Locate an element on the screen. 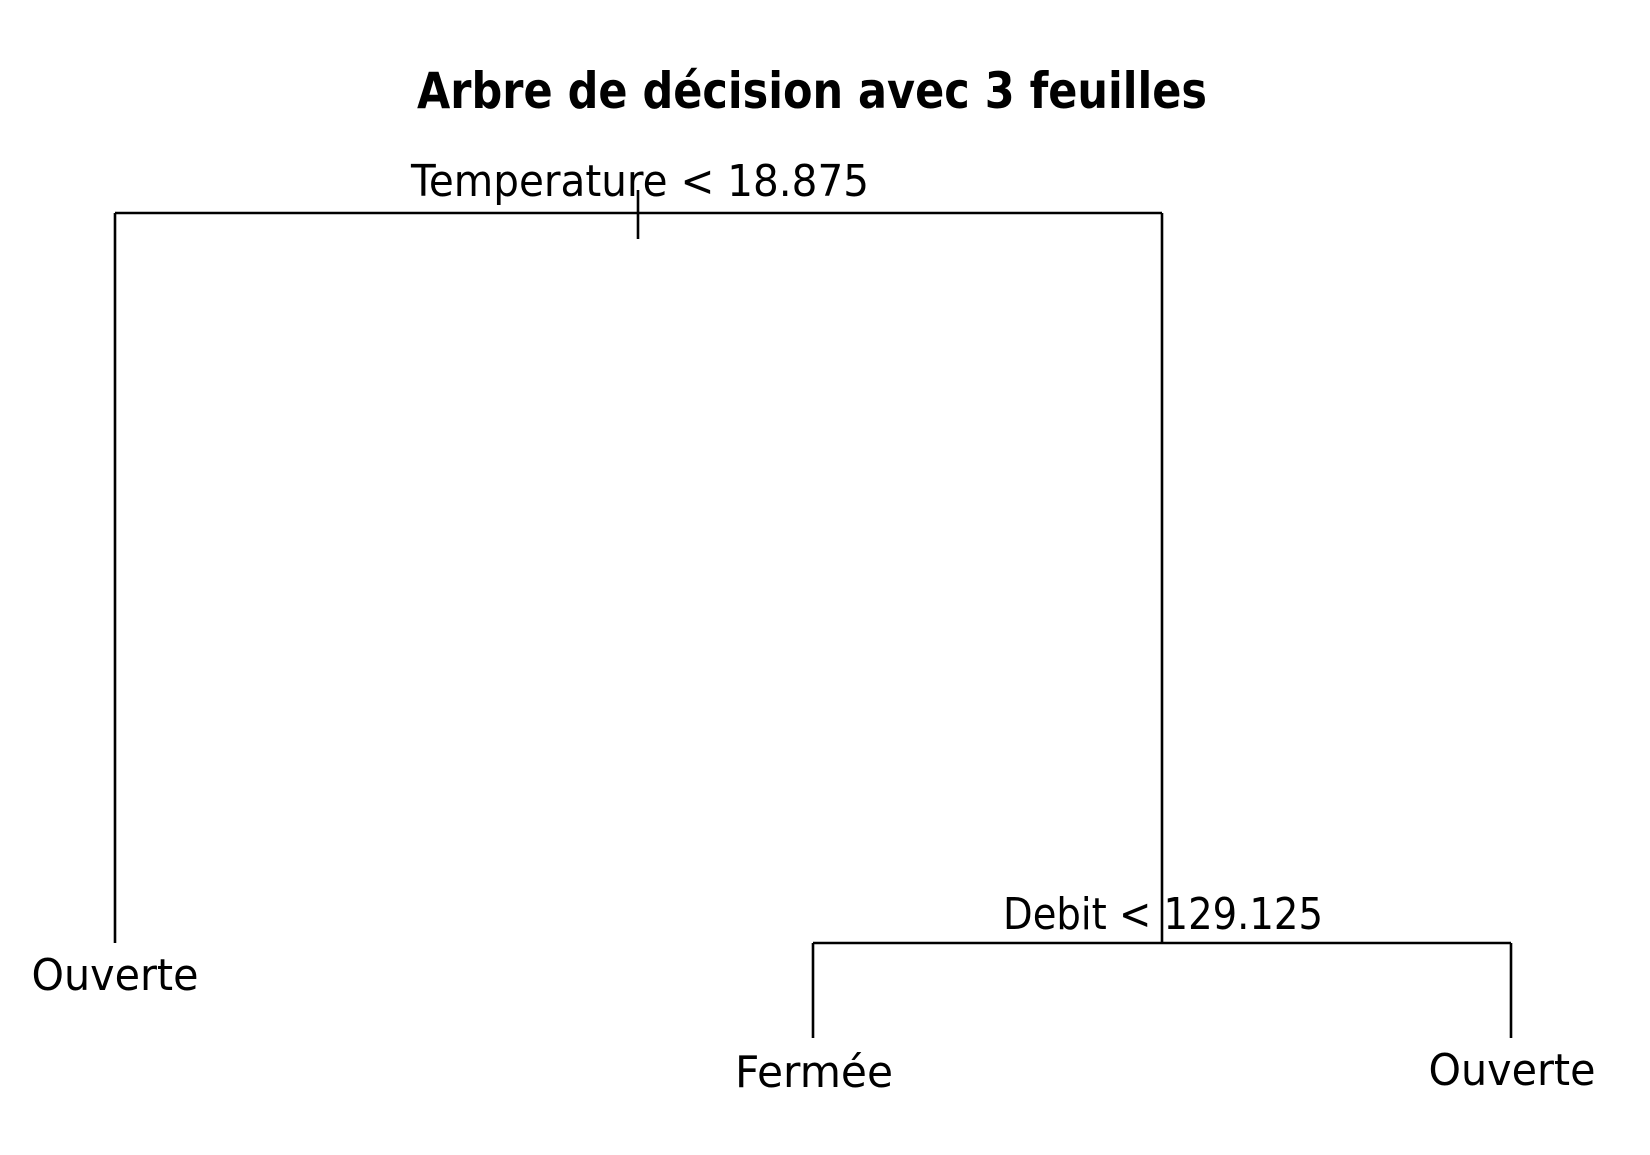 This screenshot has width=1650, height=1155. root-split-label: Temperature < 18.875 is located at coordinates (639, 181).